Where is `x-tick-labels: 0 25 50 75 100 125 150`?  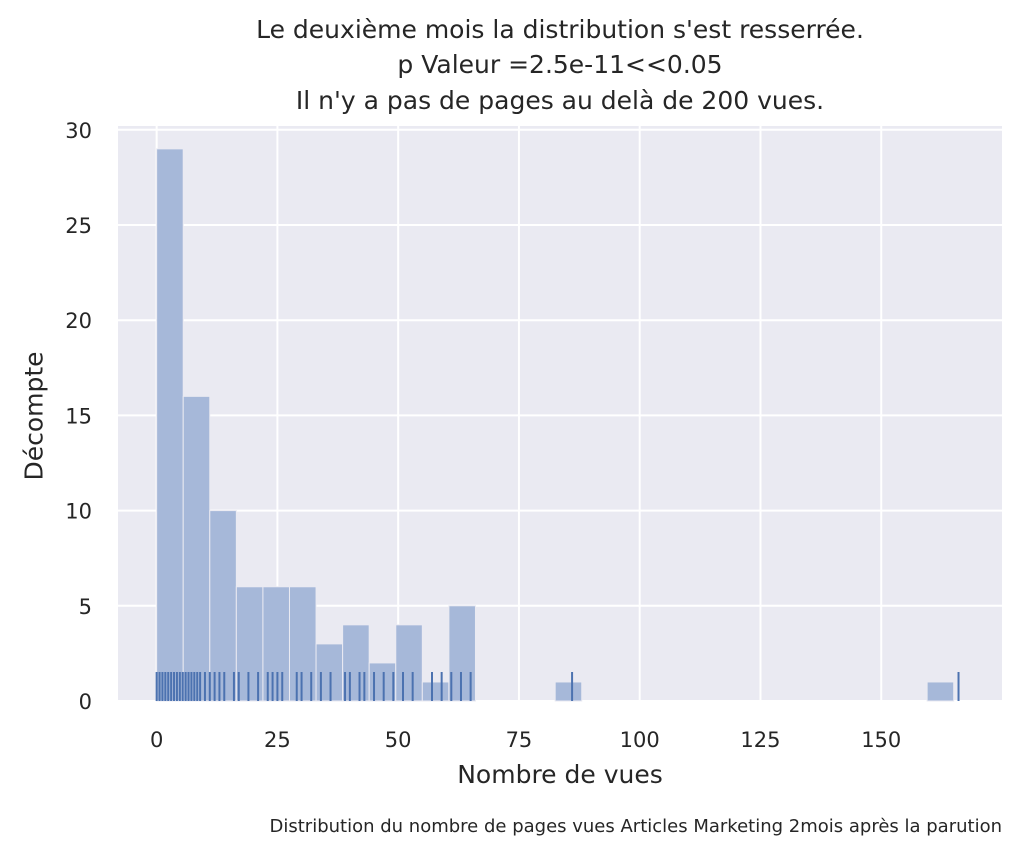
x-tick-labels: 0 25 50 75 100 125 150 is located at coordinates (525, 740).